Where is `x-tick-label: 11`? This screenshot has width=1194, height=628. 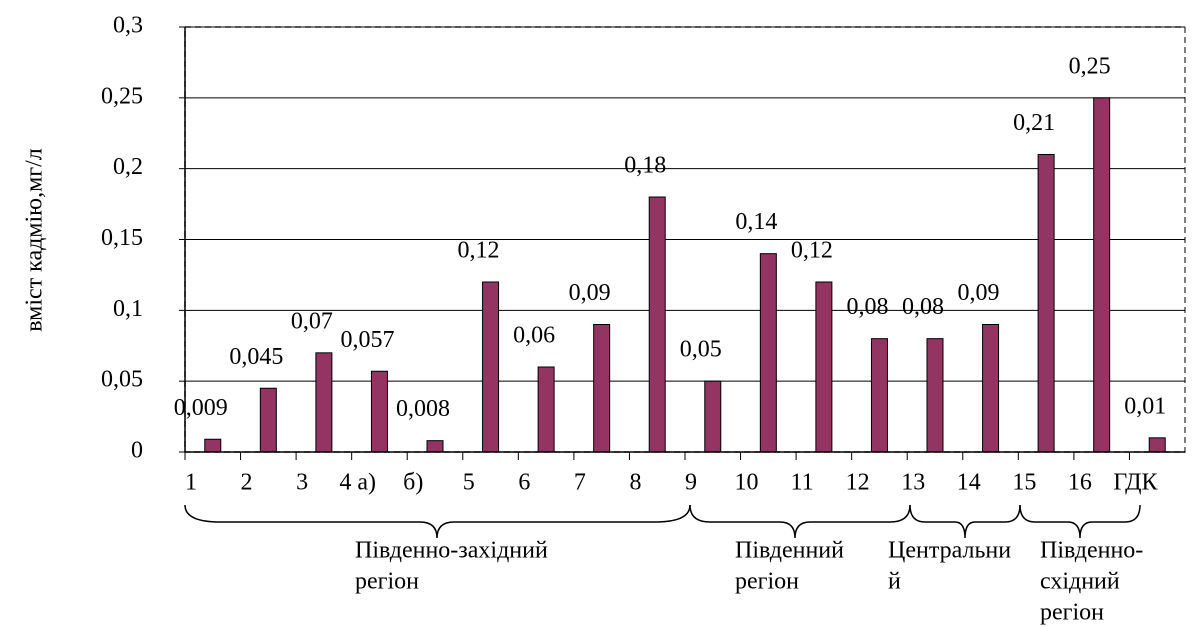
x-tick-label: 11 is located at coordinates (802, 483).